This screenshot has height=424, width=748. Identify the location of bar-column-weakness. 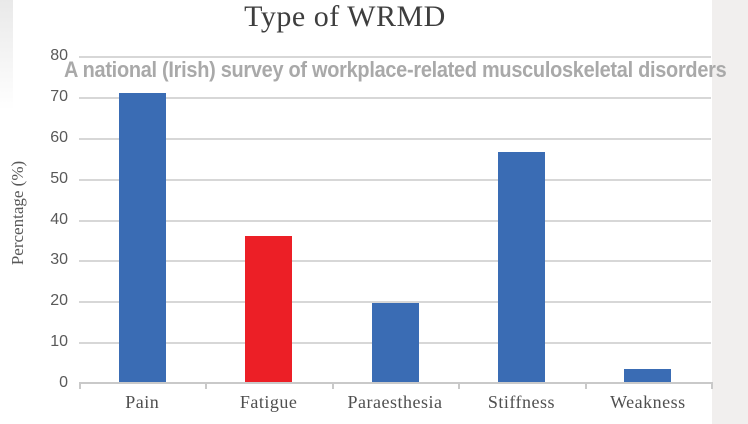
(648, 219).